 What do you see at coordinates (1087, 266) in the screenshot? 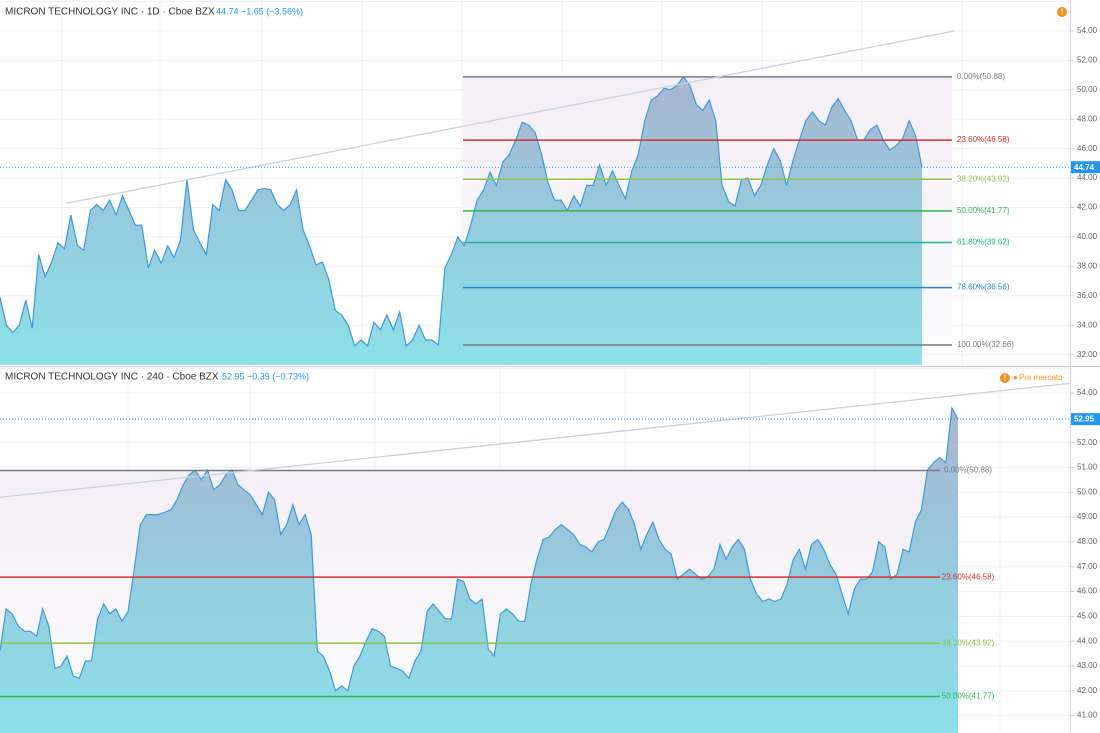
I see `y-tick-label: 38.00` at bounding box center [1087, 266].